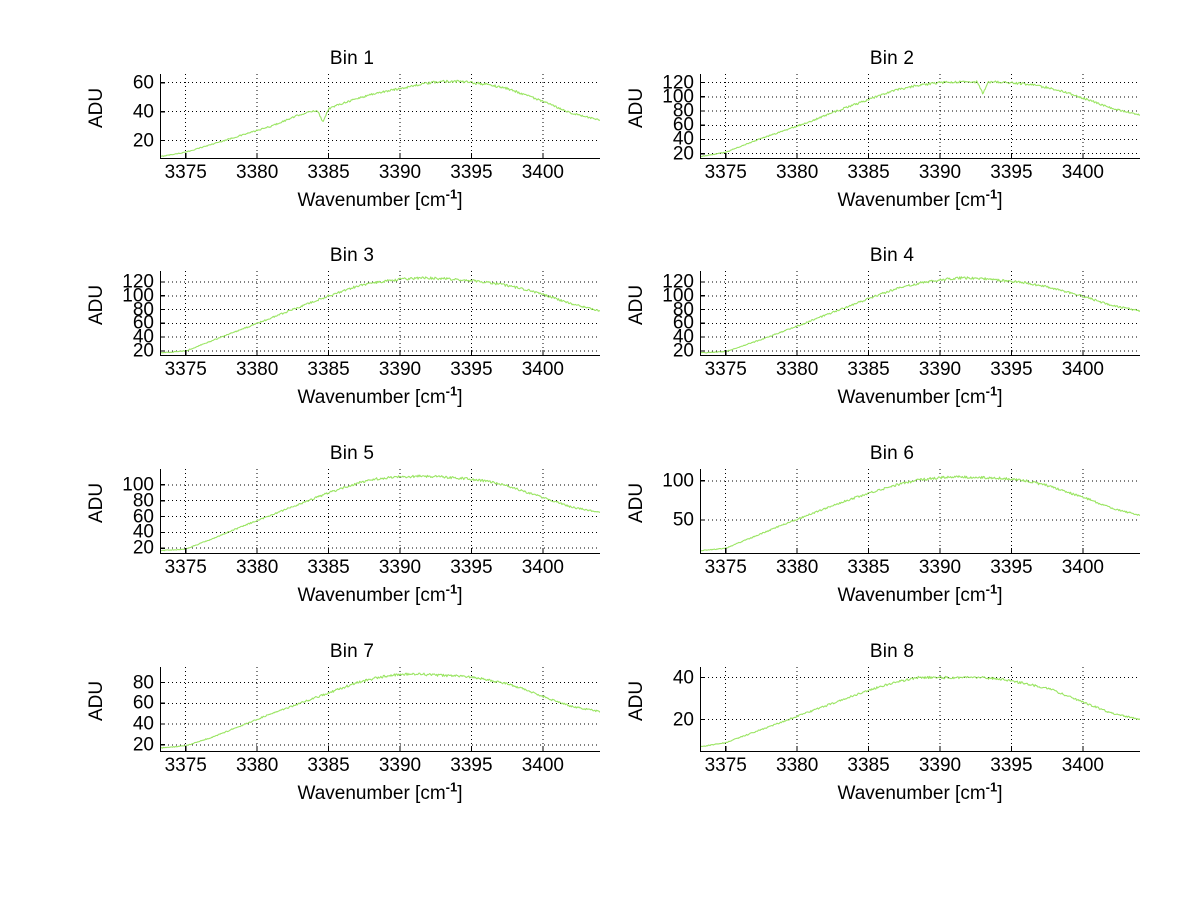 The width and height of the screenshot is (1200, 901). I want to click on y-tick-labels: 20 40 60, so click(133, 115).